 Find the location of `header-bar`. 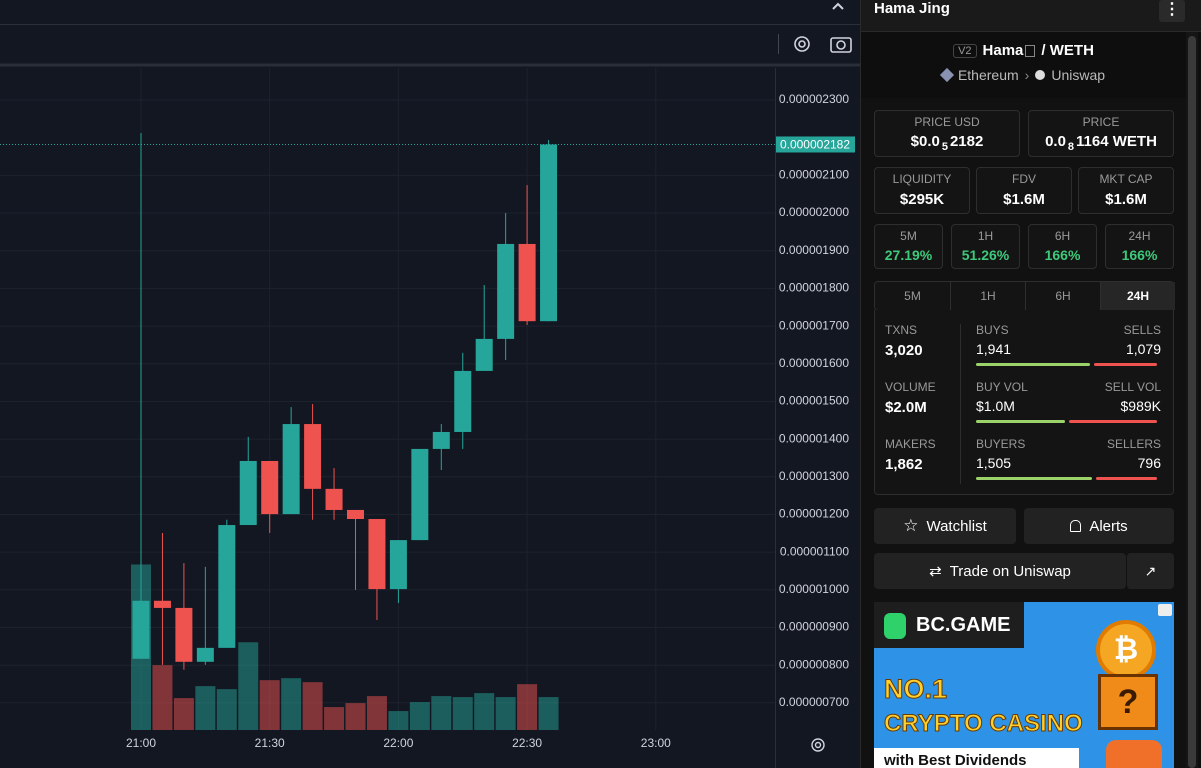

header-bar is located at coordinates (1031, 16).